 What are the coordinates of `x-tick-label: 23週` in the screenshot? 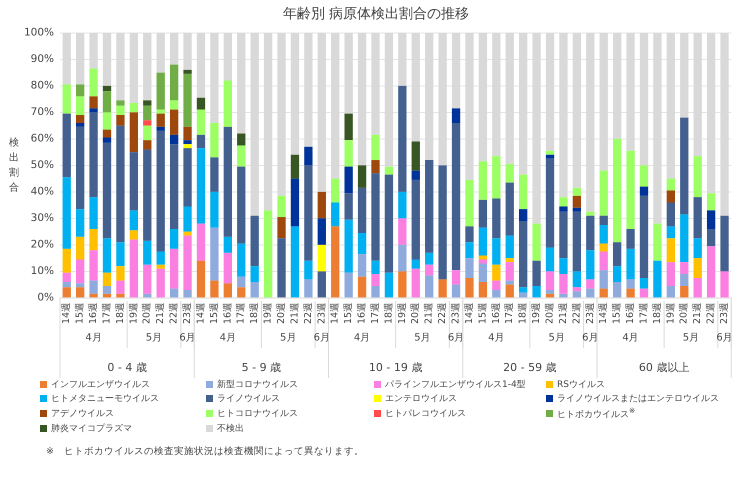 It's located at (456, 313).